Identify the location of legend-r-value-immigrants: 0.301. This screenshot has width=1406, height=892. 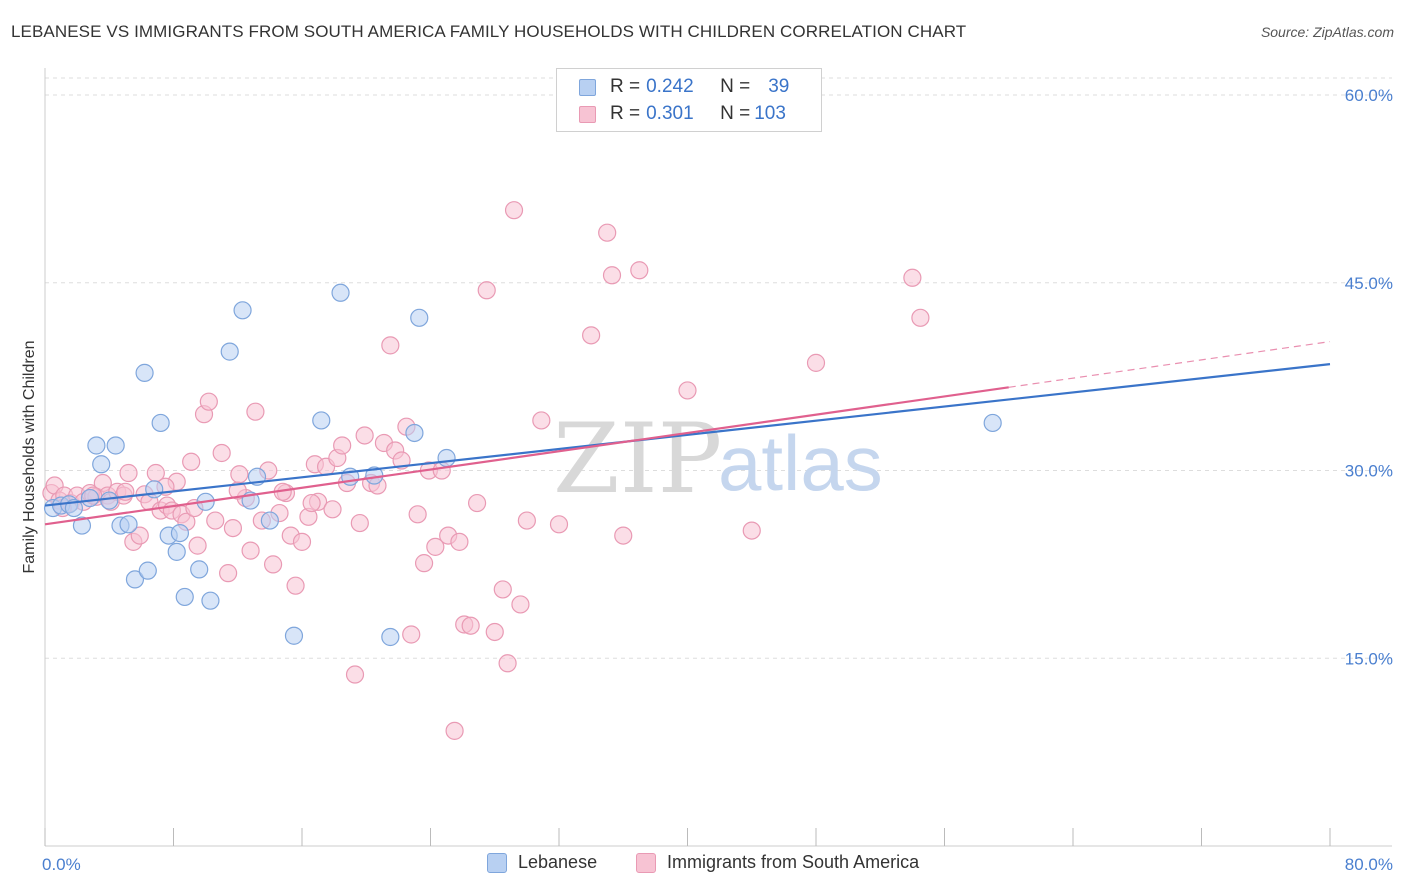
(670, 113).